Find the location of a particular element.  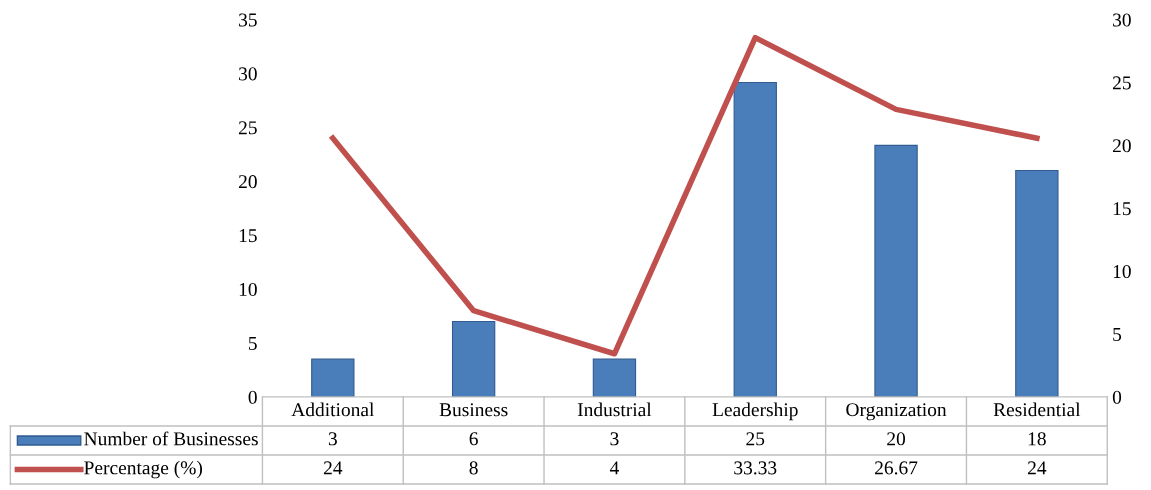

y2-tick-label: 25 is located at coordinates (1121, 83).